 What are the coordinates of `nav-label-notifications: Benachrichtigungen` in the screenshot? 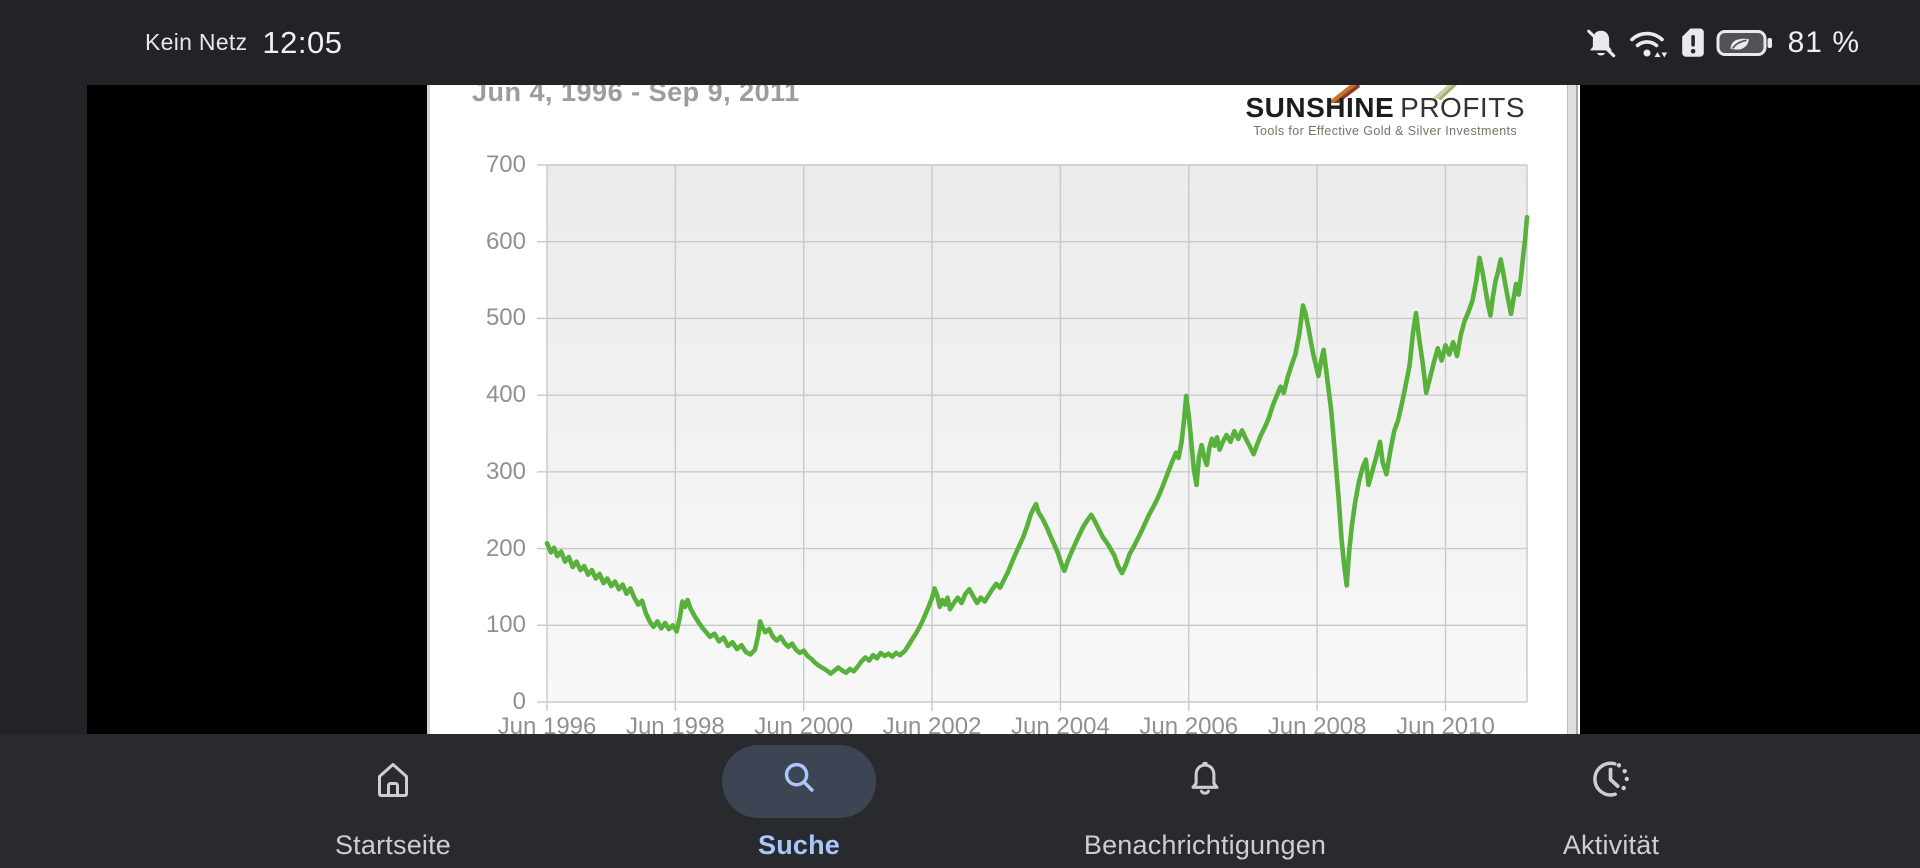 It's located at (1205, 845).